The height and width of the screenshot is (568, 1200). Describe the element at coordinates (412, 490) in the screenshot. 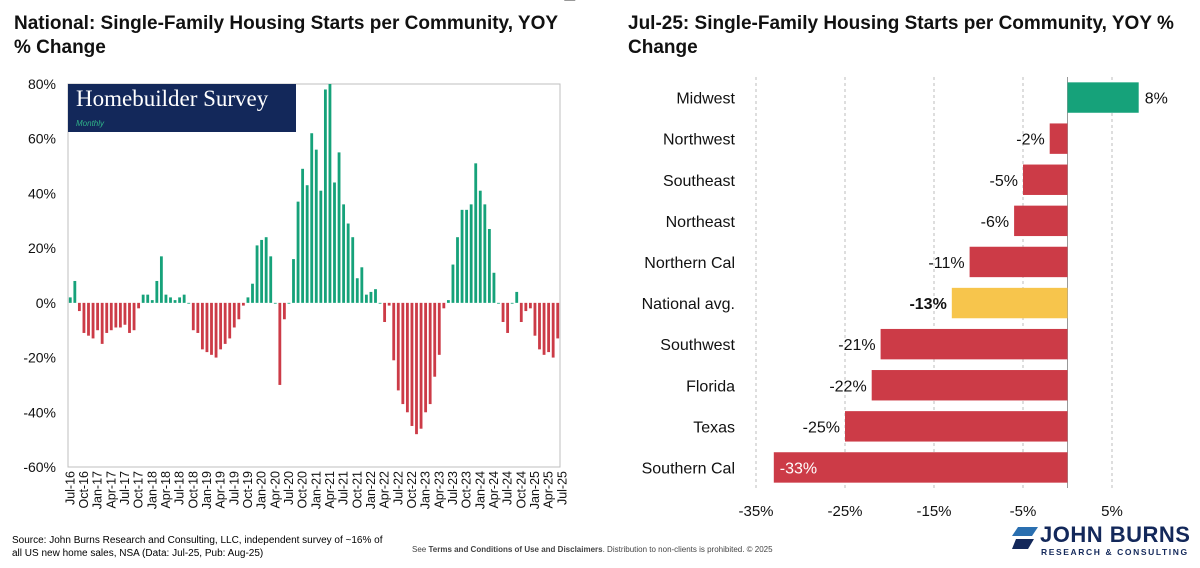

I see `x-tick-label: Oct-22` at that location.